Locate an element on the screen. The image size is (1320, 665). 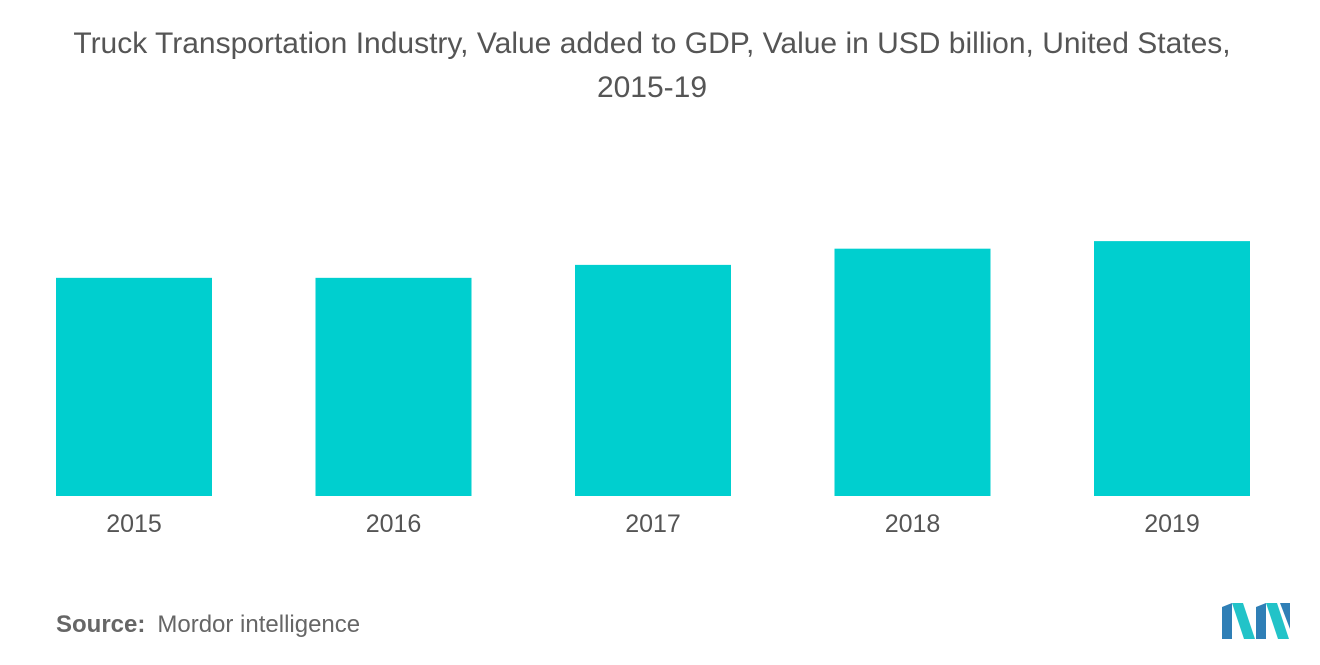
source-text: Mordor intelligence is located at coordinates (259, 624).